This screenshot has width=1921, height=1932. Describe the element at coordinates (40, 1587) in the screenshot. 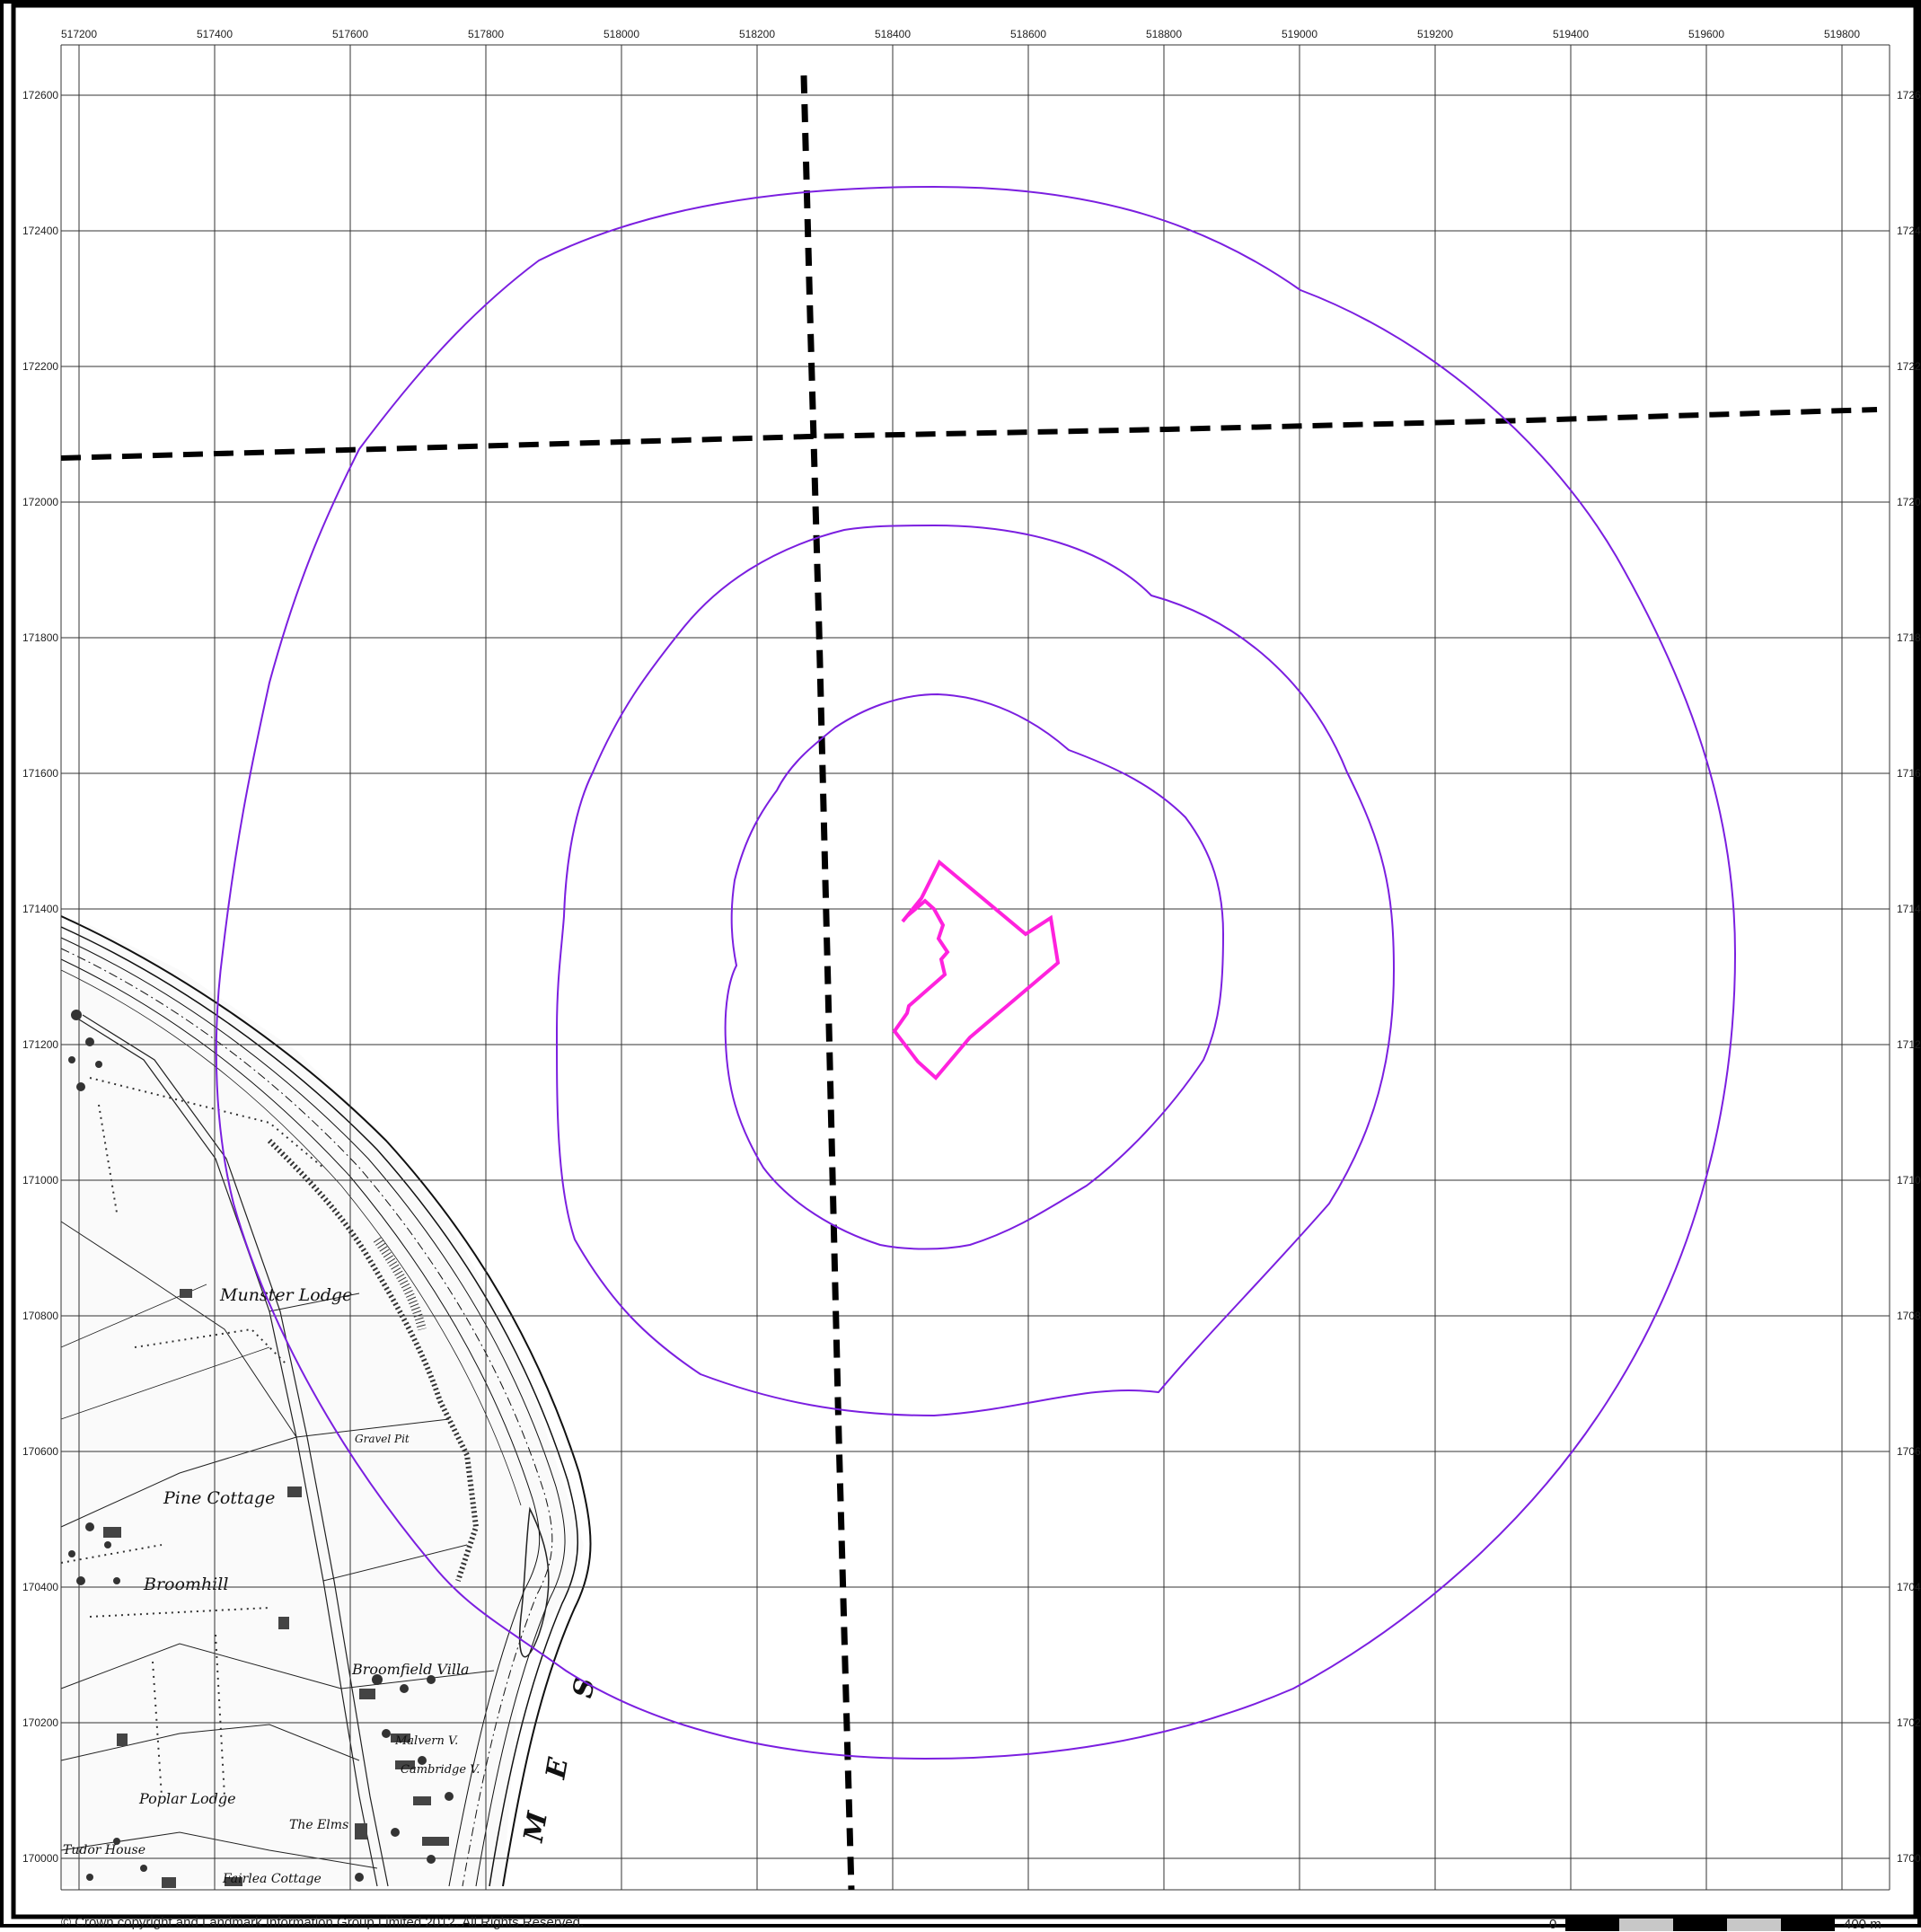

I see `y-tick-label-left: 170400` at that location.